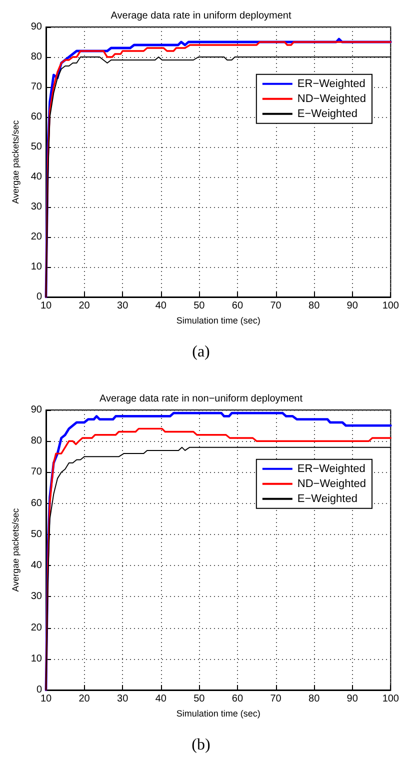 The width and height of the screenshot is (402, 765). I want to click on chart-title: Average data rate in non−uniform deployment, so click(201, 399).